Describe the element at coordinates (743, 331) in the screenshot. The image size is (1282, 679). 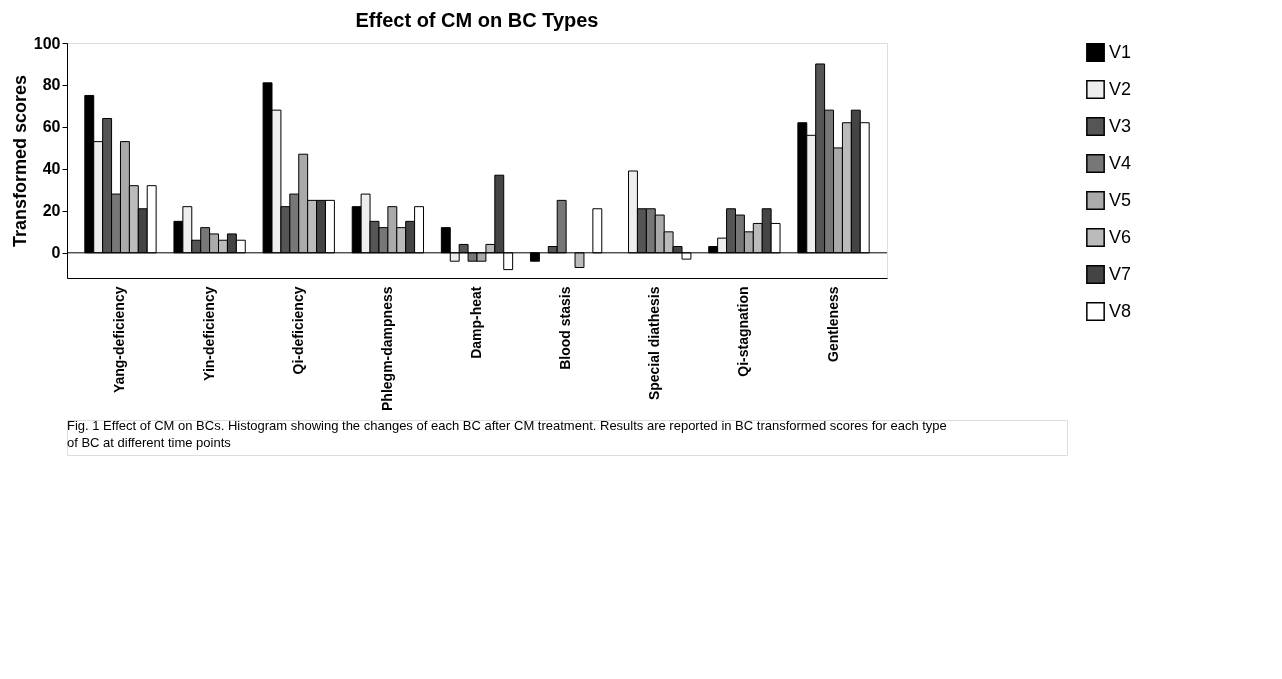
I see `x-tick-label: Qi-stagnation` at that location.